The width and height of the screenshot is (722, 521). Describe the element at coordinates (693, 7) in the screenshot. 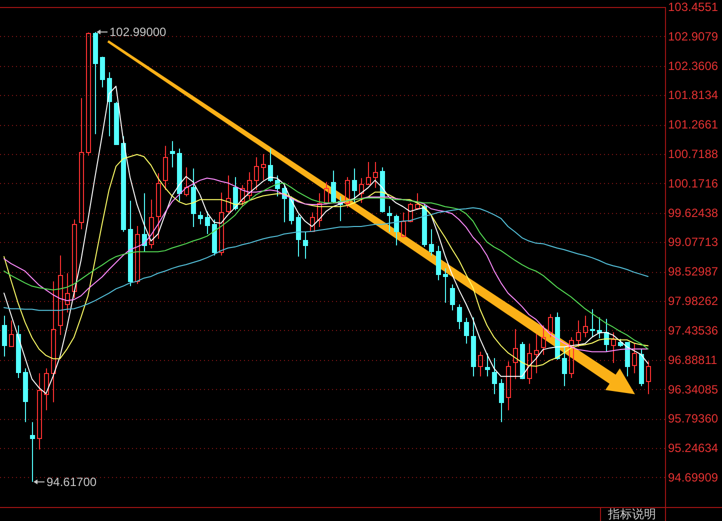

I see `y-tick-label: 103.4551` at that location.